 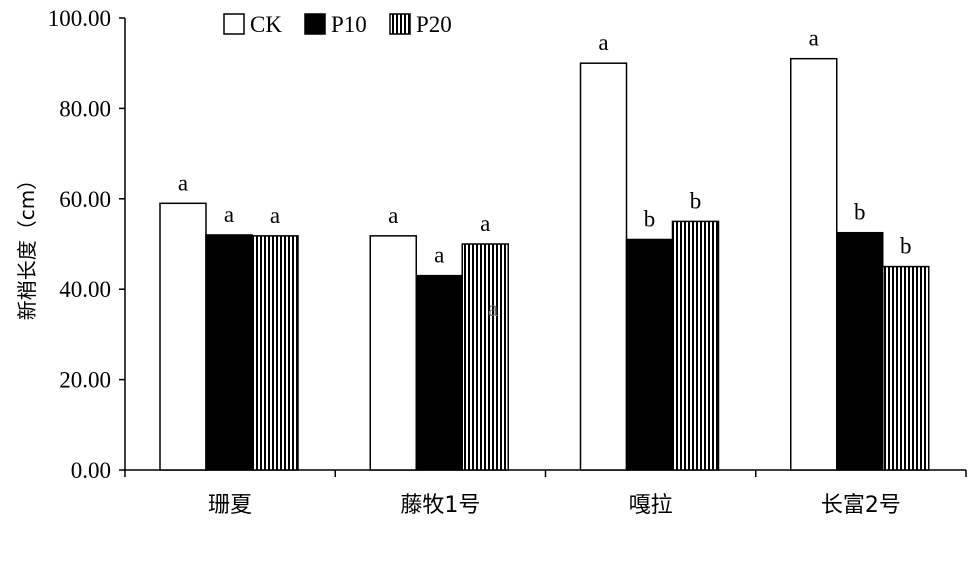 I want to click on legend-swatch-ck, so click(x=234, y=24).